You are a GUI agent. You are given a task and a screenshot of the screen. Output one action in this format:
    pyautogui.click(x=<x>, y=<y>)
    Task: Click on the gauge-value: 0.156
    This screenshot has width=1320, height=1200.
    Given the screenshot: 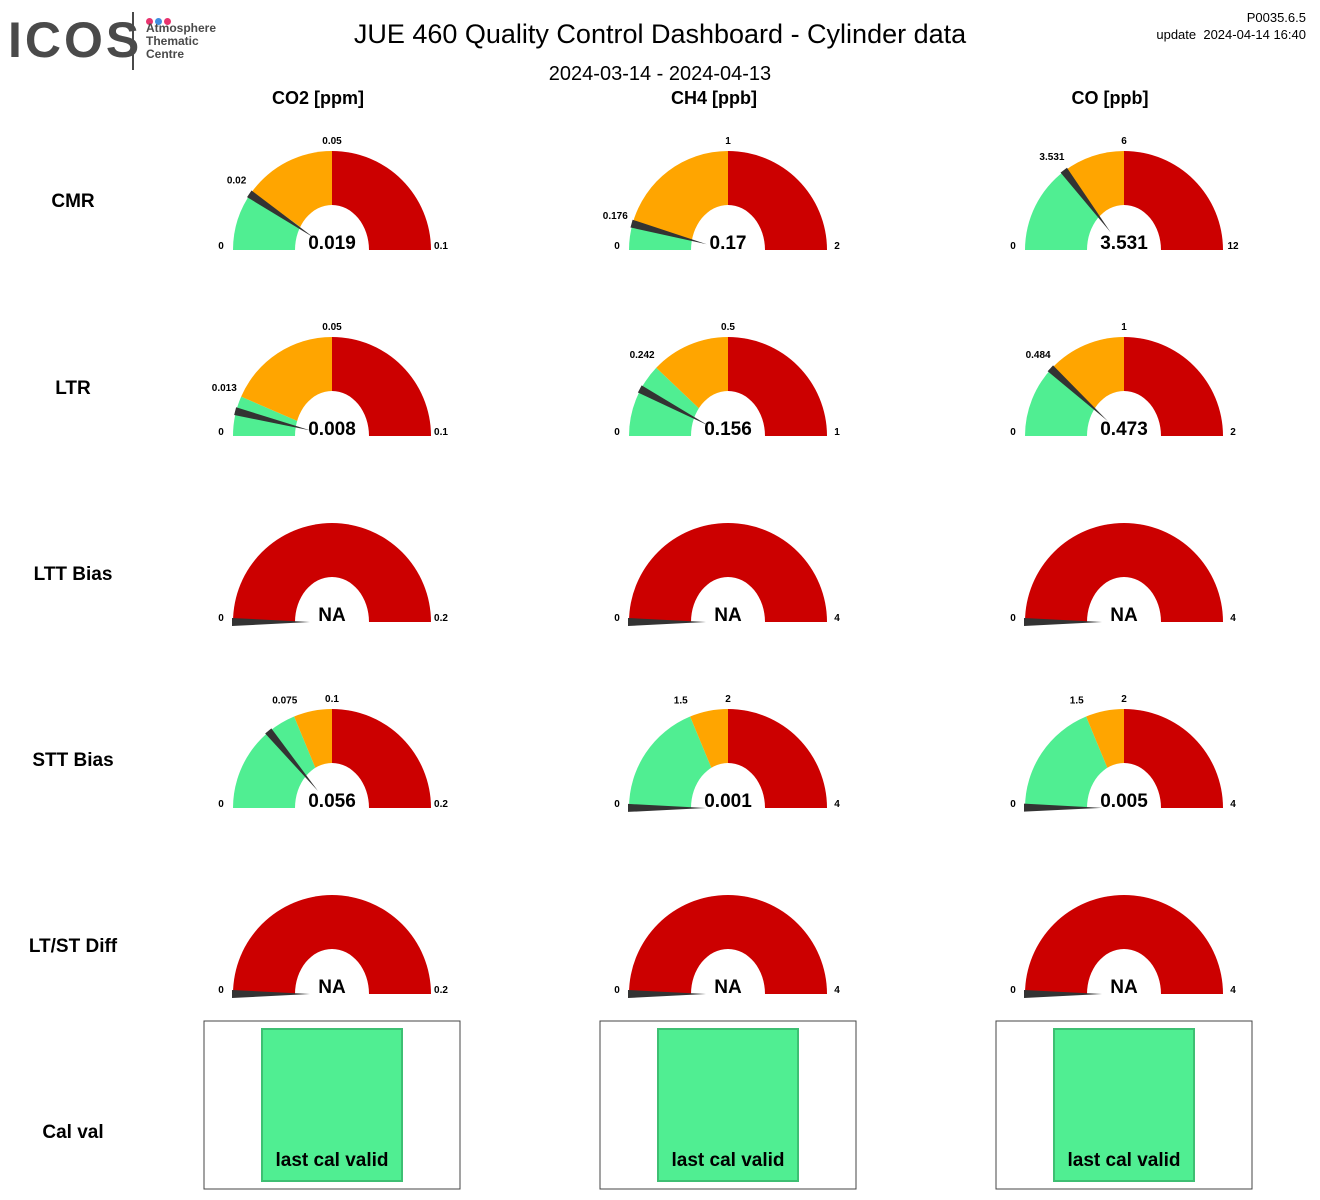 What is the action you would take?
    pyautogui.click(x=728, y=429)
    